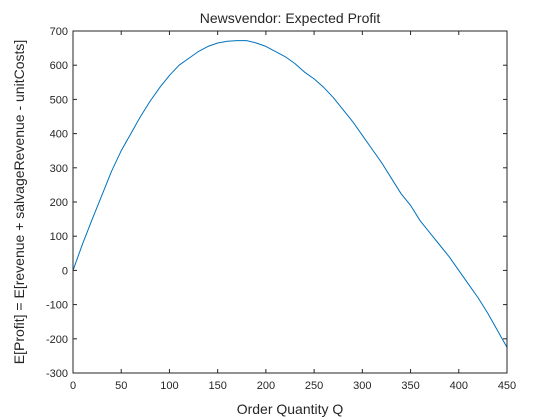 The width and height of the screenshot is (560, 420). What do you see at coordinates (459, 386) in the screenshot?
I see `x-tick-label: 400` at bounding box center [459, 386].